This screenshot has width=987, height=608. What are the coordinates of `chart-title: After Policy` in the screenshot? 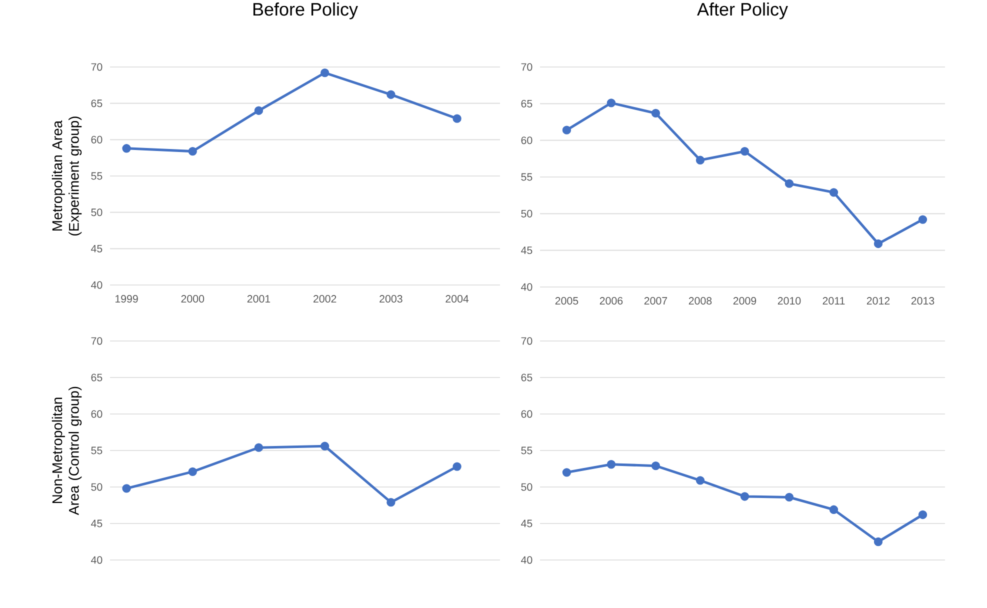 It's located at (742, 11).